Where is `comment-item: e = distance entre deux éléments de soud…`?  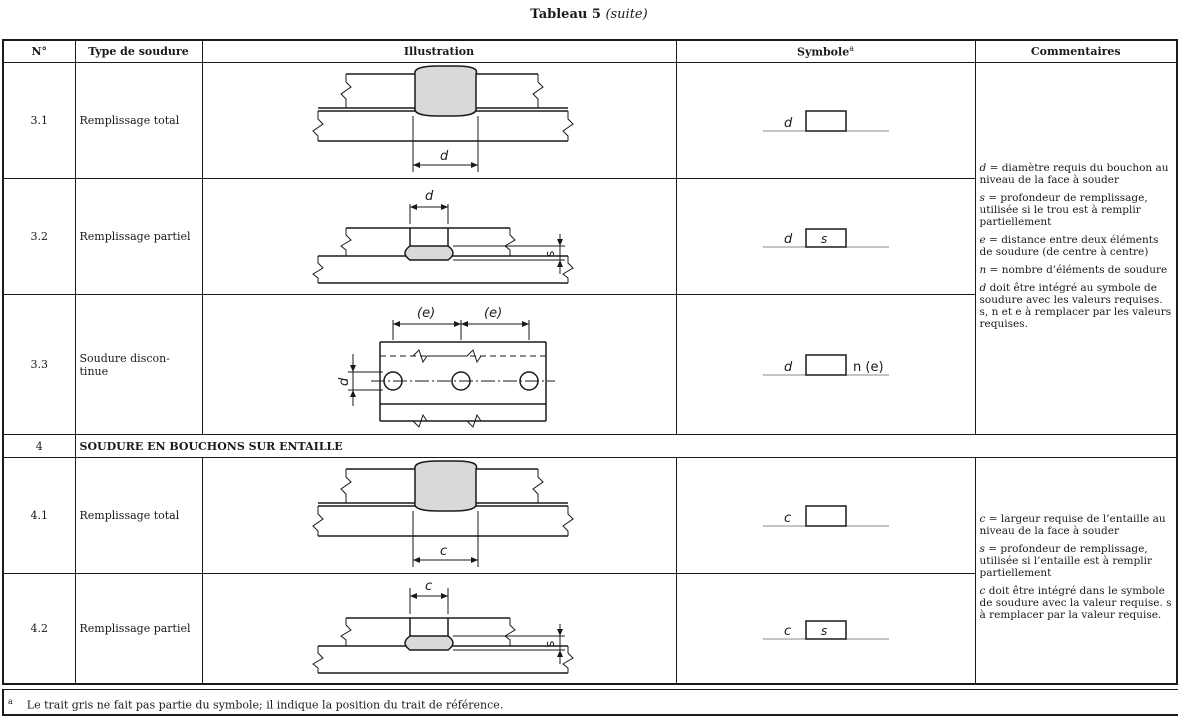
comment-item: e = distance entre deux éléments de soud… is located at coordinates (1069, 245).